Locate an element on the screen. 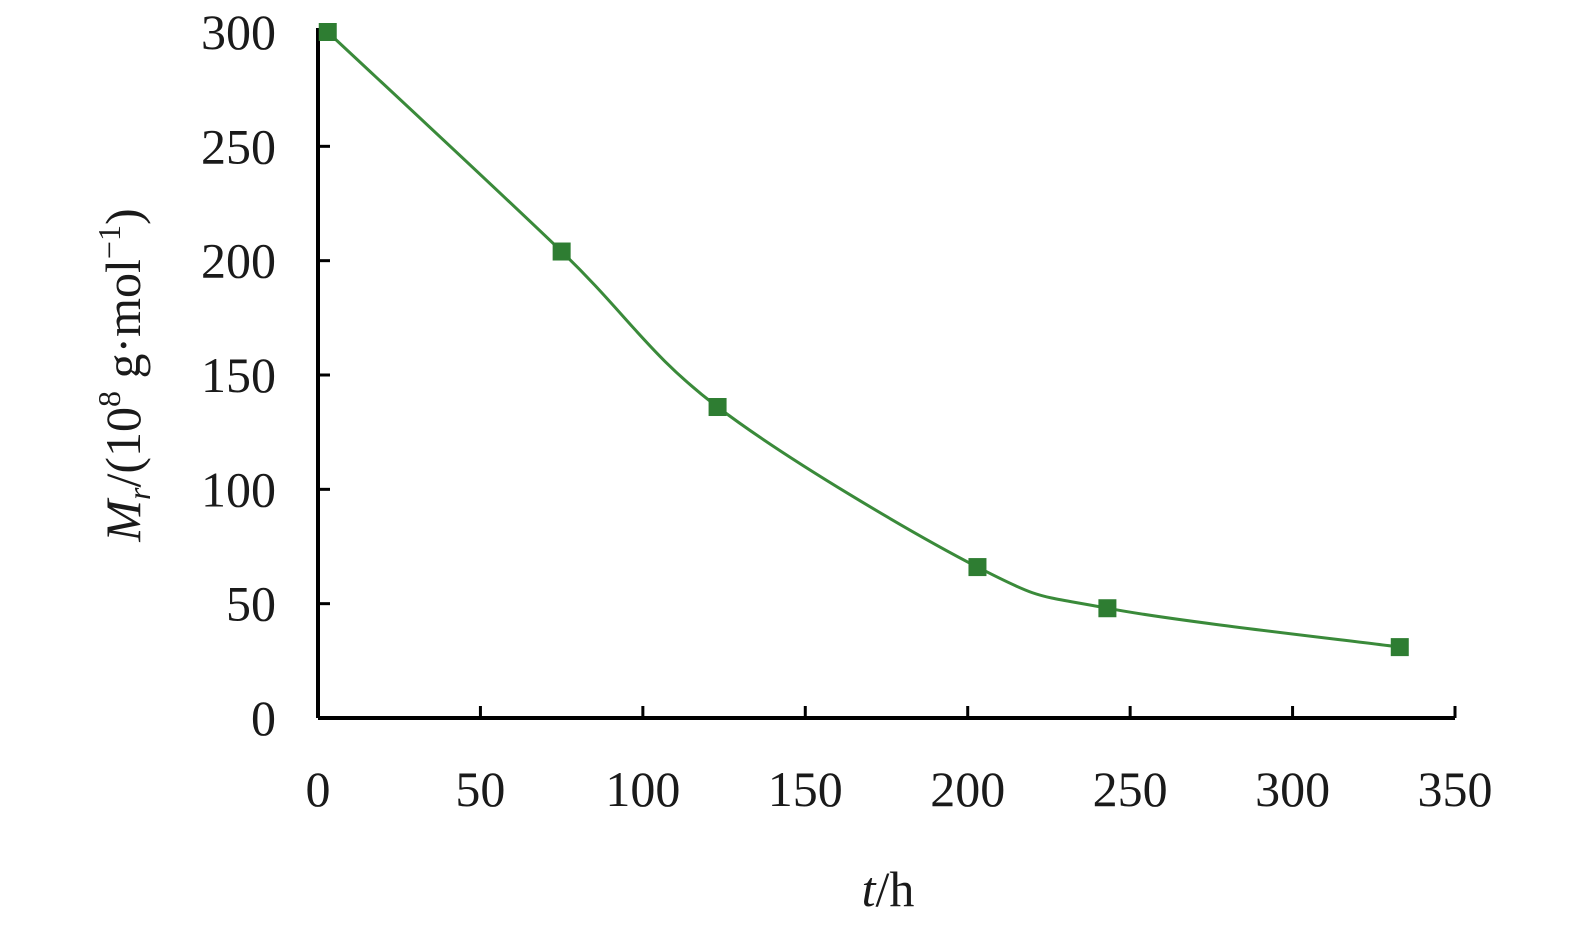  y-tick-label: 300 is located at coordinates (238, 32).